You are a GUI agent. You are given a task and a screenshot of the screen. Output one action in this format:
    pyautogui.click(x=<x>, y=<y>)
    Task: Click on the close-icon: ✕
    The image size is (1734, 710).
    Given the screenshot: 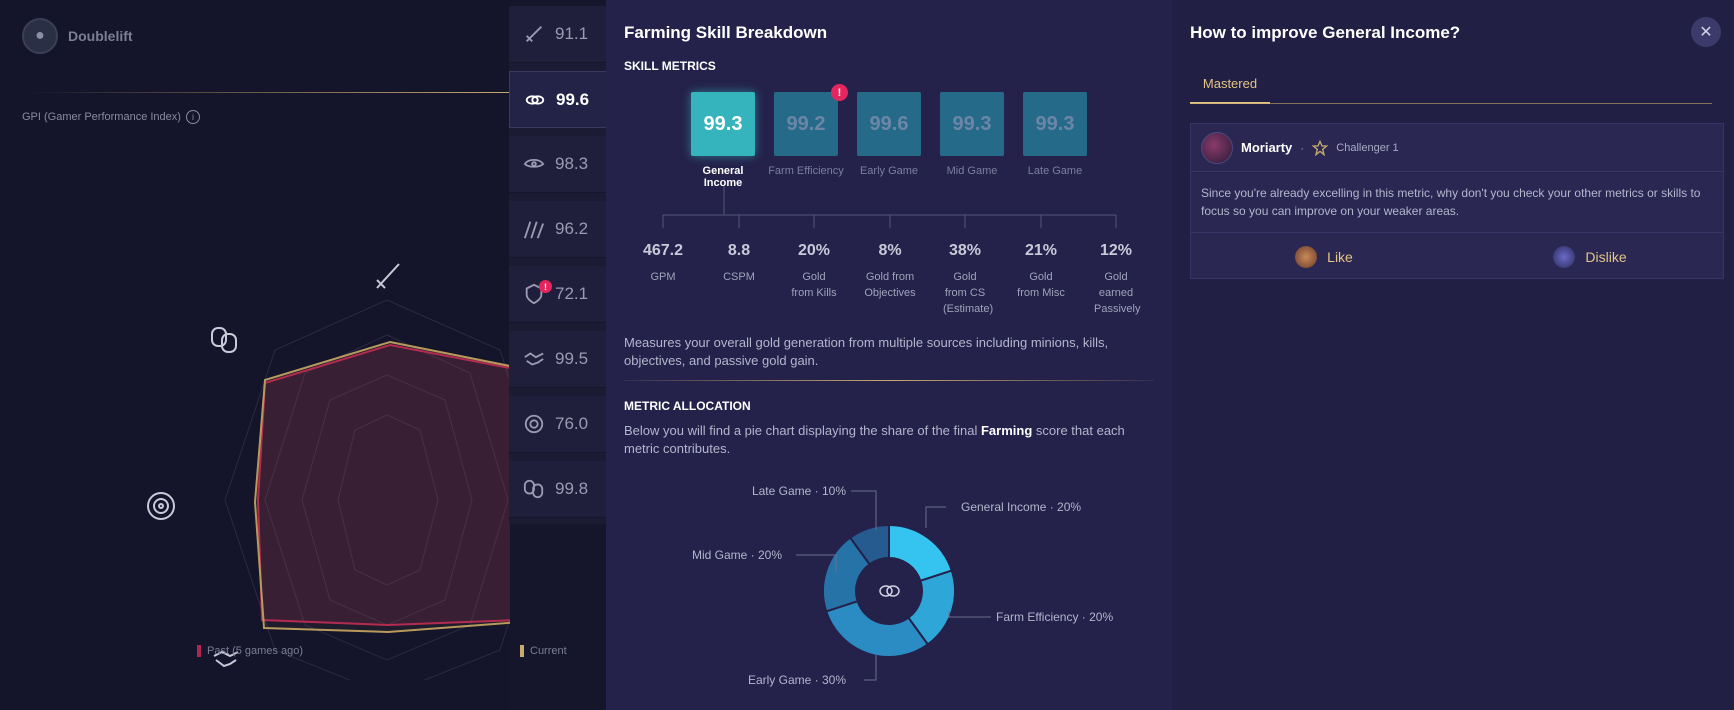 What is the action you would take?
    pyautogui.click(x=1706, y=32)
    